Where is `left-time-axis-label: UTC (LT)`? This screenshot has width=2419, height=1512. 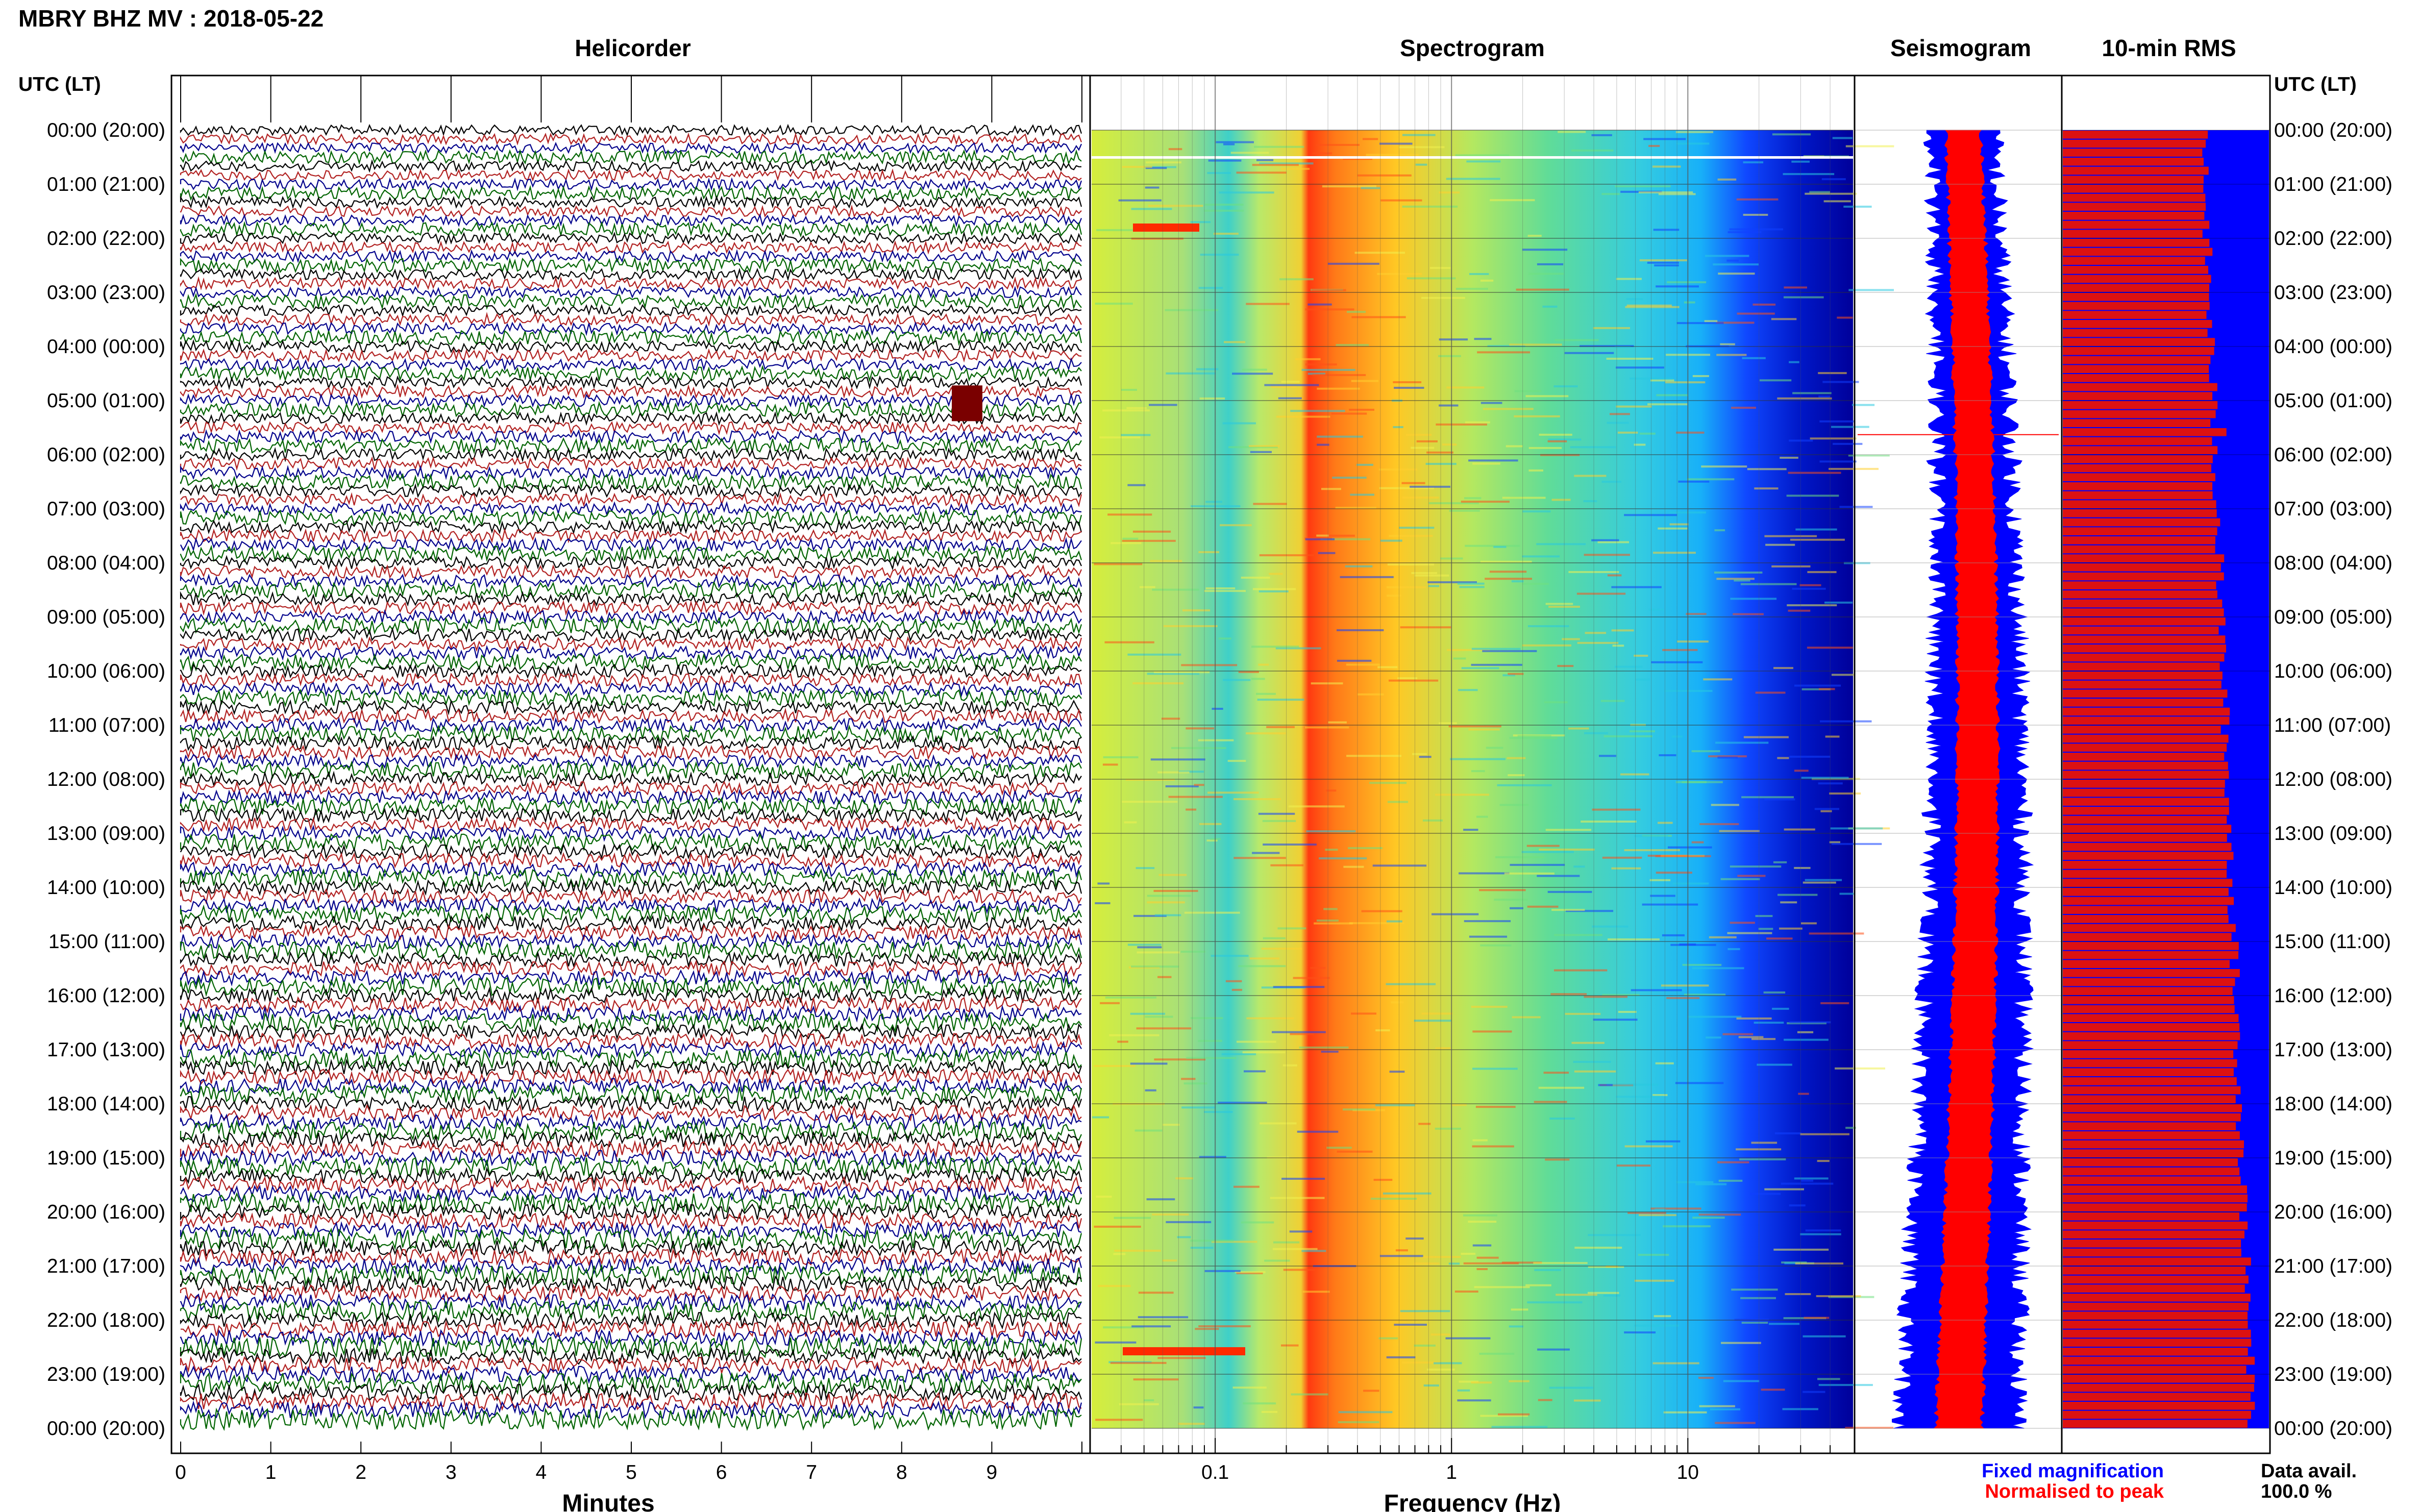 left-time-axis-label: UTC (LT) is located at coordinates (59, 84).